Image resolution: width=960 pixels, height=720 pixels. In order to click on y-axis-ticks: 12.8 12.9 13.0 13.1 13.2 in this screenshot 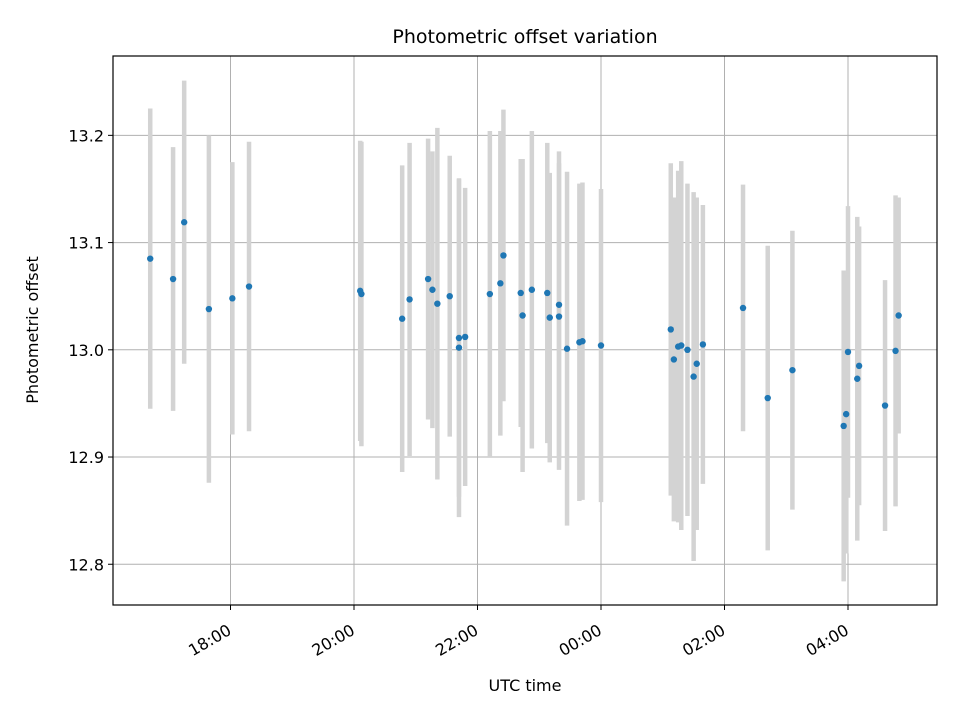, I will do `click(90, 350)`.